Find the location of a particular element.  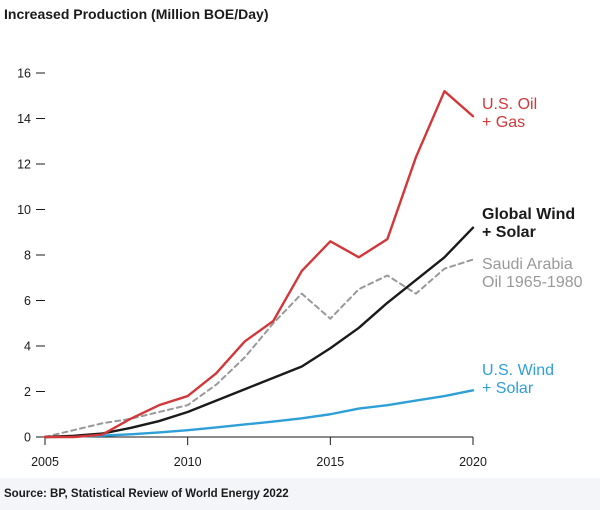

y-tick-label: 4 is located at coordinates (27, 347).